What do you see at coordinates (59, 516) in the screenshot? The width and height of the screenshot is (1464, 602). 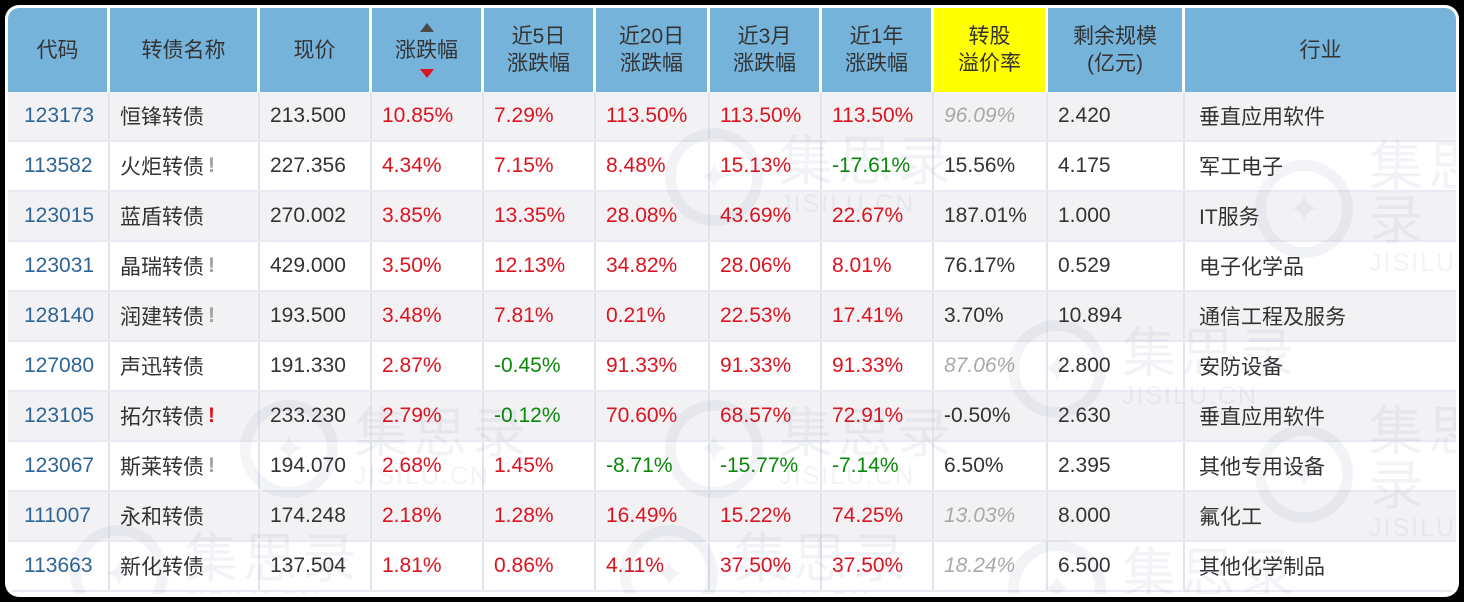 I see `code-cell: 111007` at bounding box center [59, 516].